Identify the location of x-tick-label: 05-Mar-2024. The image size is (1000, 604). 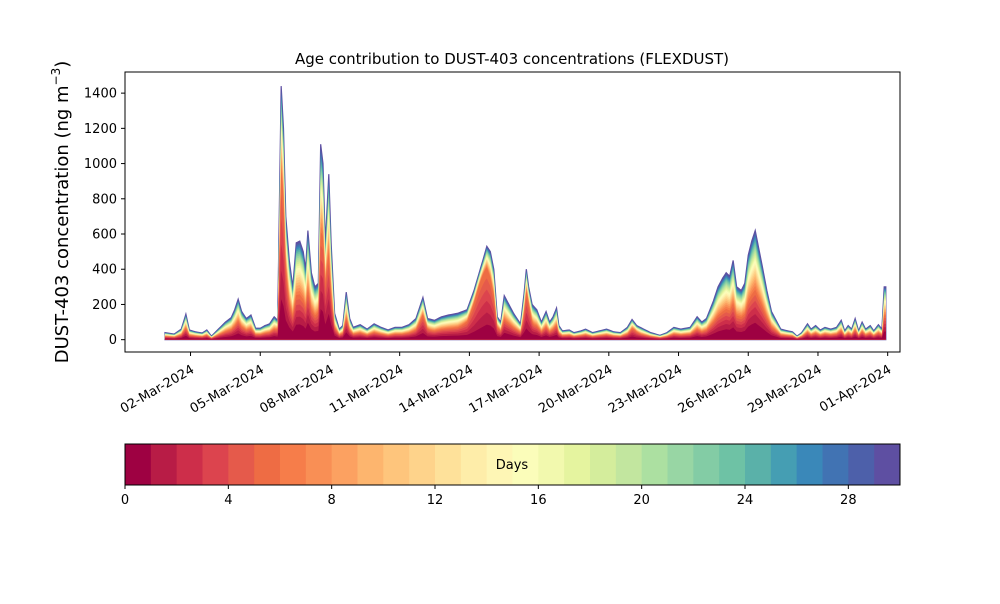
(227, 389).